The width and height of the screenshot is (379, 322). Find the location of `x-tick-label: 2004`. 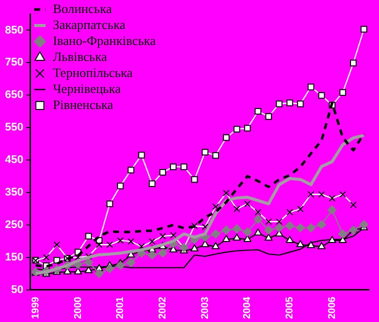

x-tick-label: 2004 is located at coordinates (248, 308).